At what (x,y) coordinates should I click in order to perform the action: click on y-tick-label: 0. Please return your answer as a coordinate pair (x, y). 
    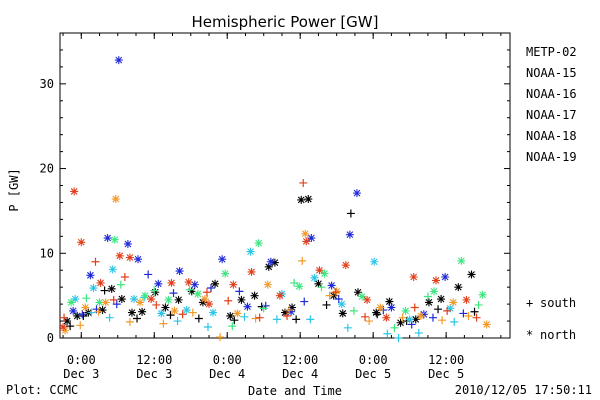
    Looking at the image, I should click on (50, 338).